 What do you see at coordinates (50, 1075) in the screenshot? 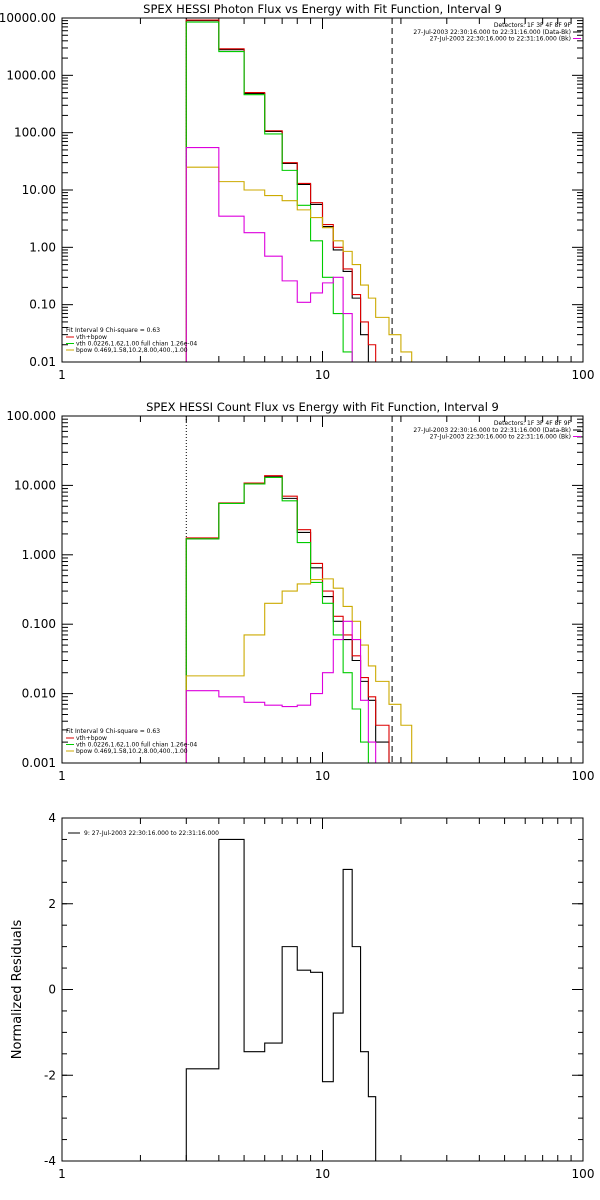
I see `y-tick-label: -2` at bounding box center [50, 1075].